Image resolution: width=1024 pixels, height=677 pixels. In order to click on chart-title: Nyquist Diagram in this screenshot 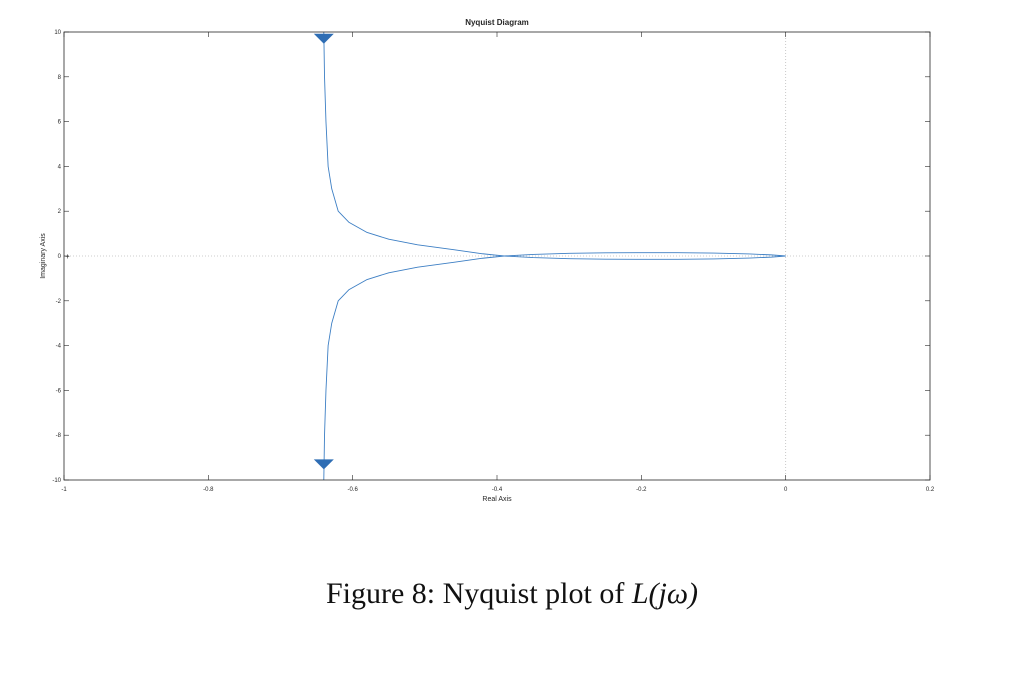, I will do `click(497, 22)`.